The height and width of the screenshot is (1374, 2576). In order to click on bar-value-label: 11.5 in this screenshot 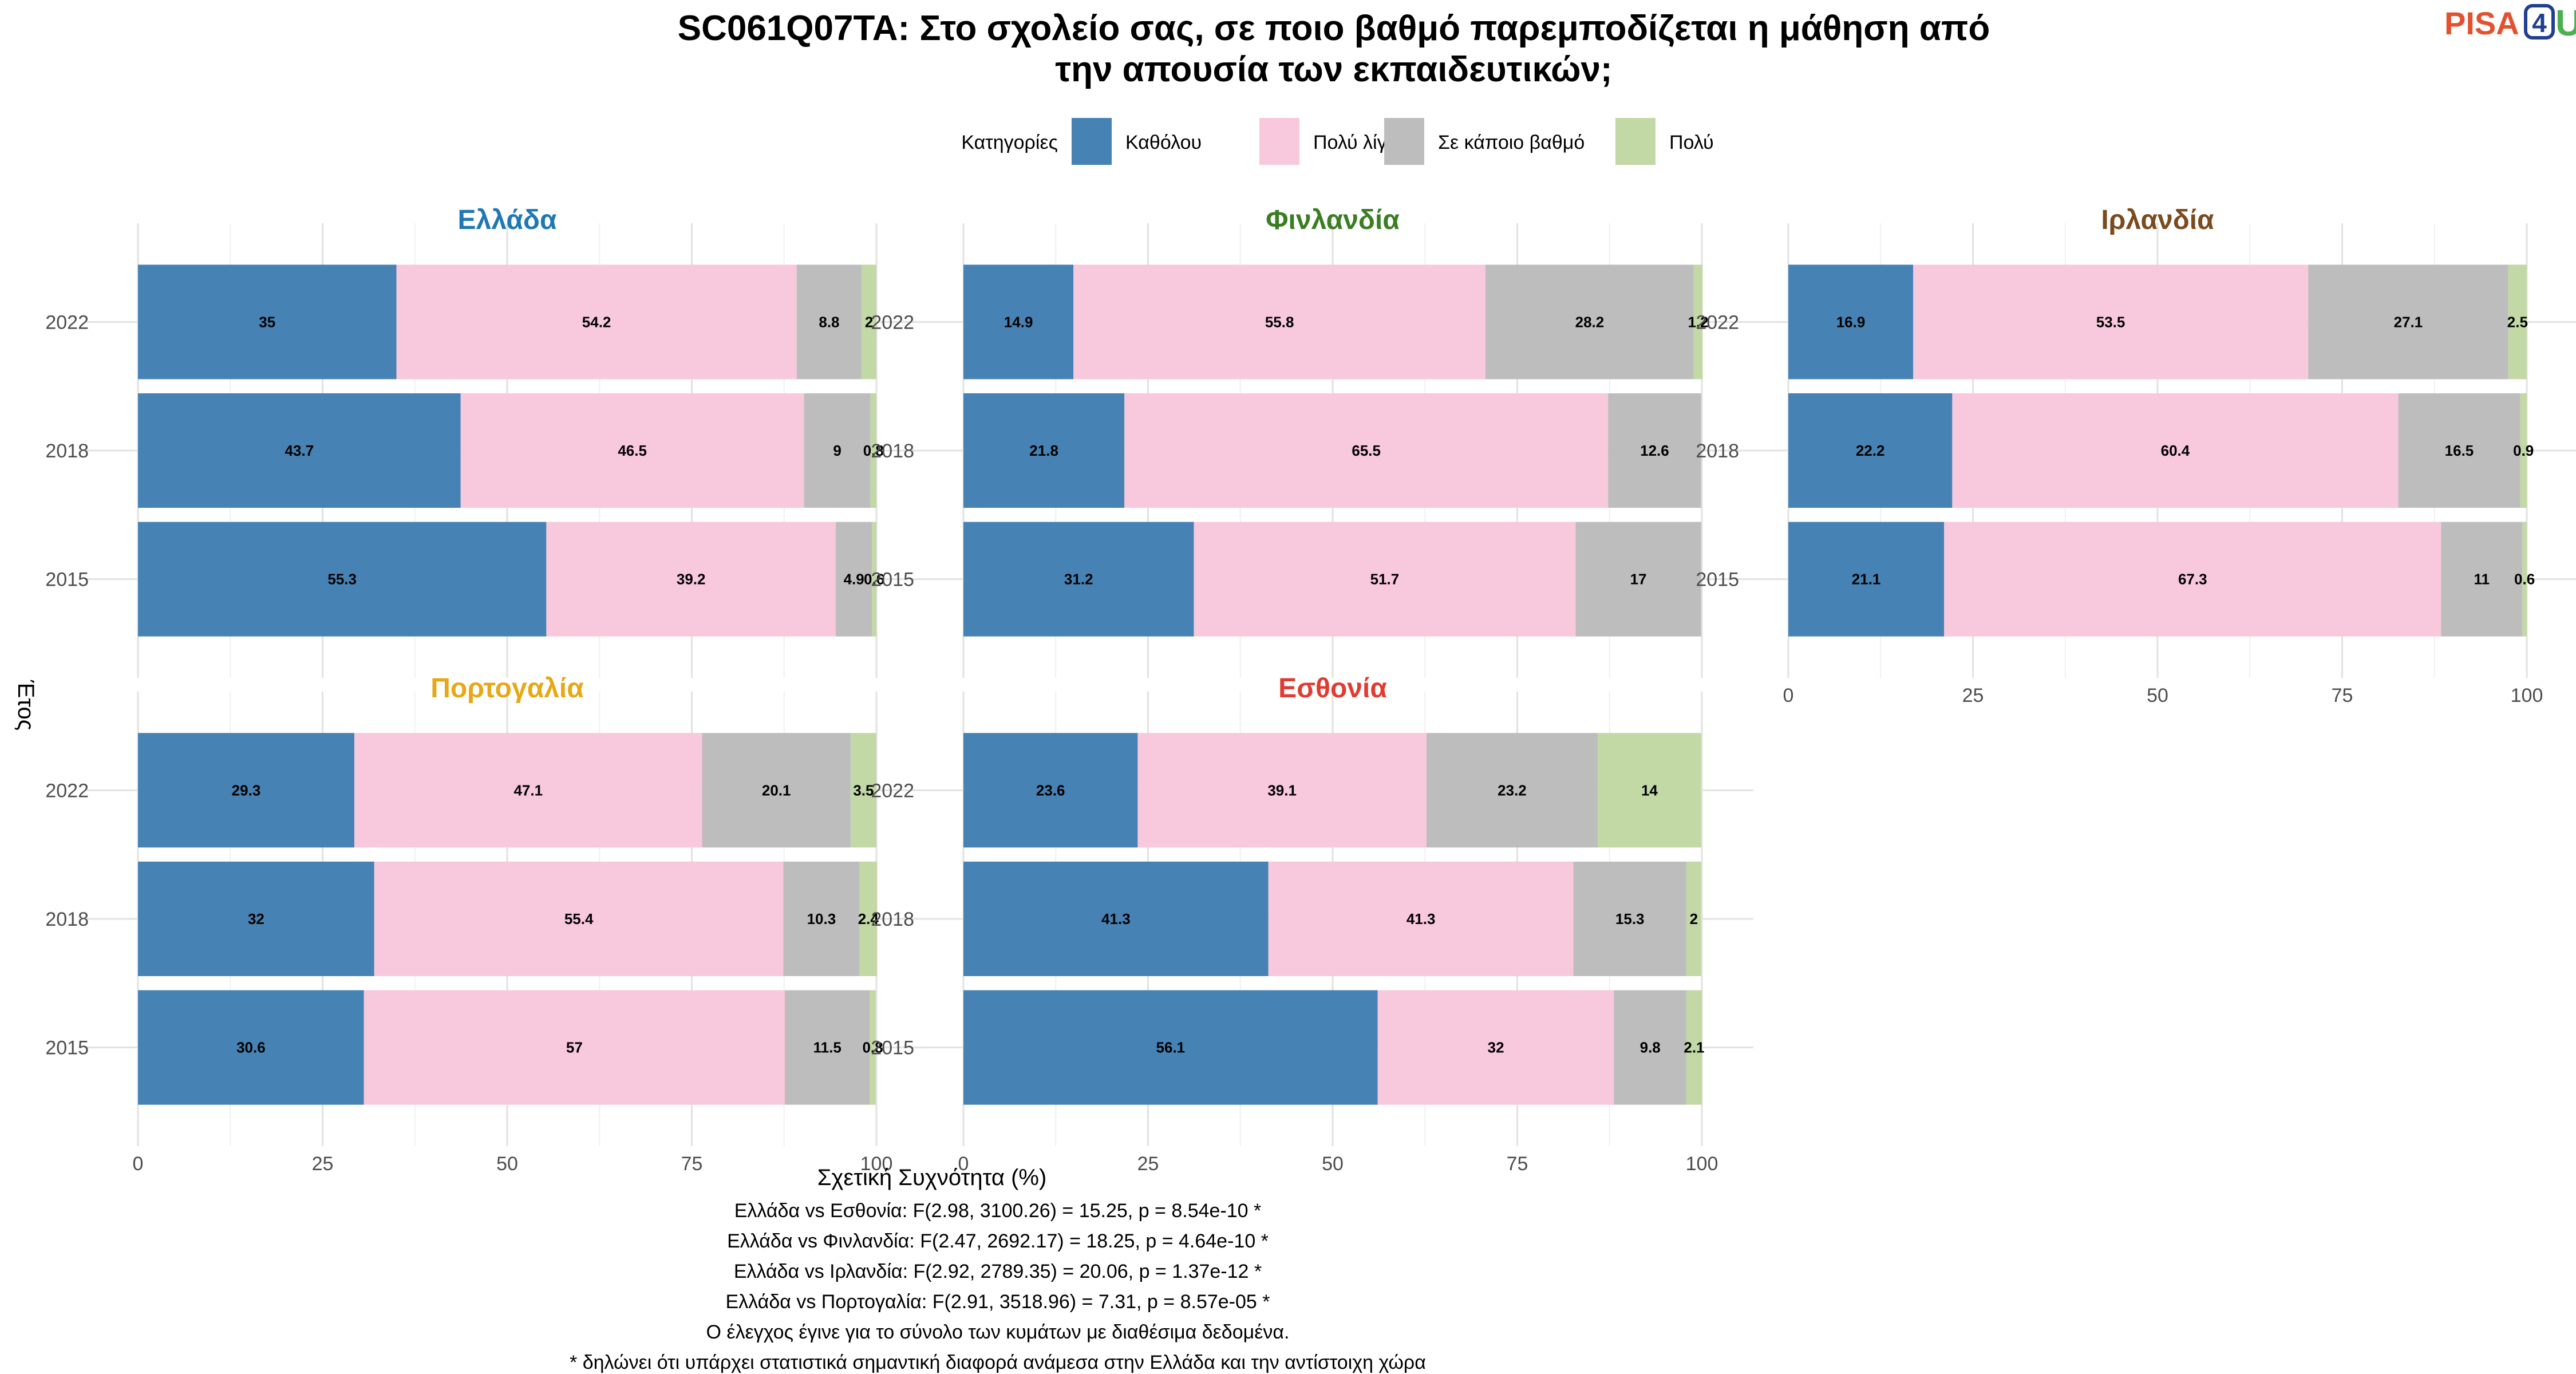, I will do `click(827, 1047)`.